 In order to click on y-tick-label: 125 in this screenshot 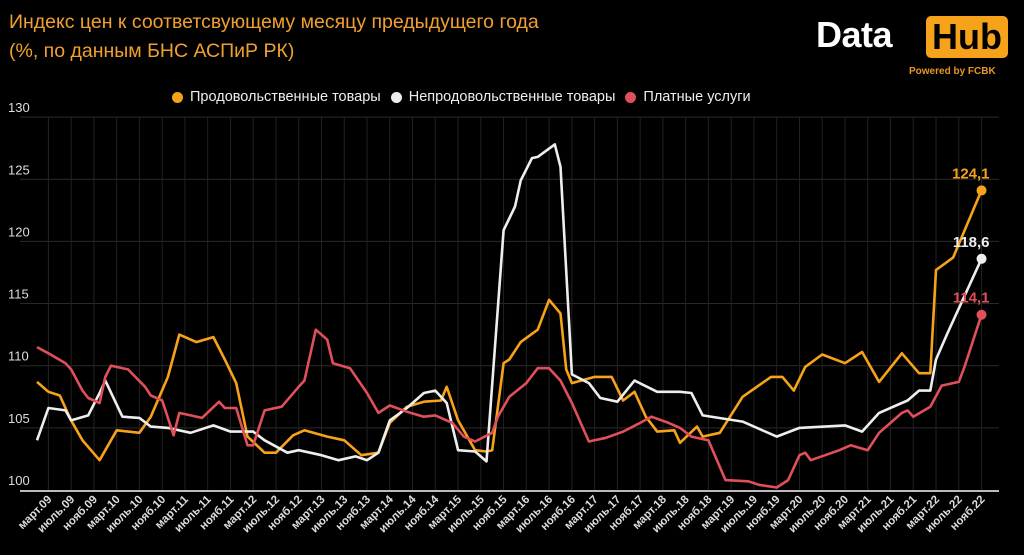, I will do `click(19, 169)`.